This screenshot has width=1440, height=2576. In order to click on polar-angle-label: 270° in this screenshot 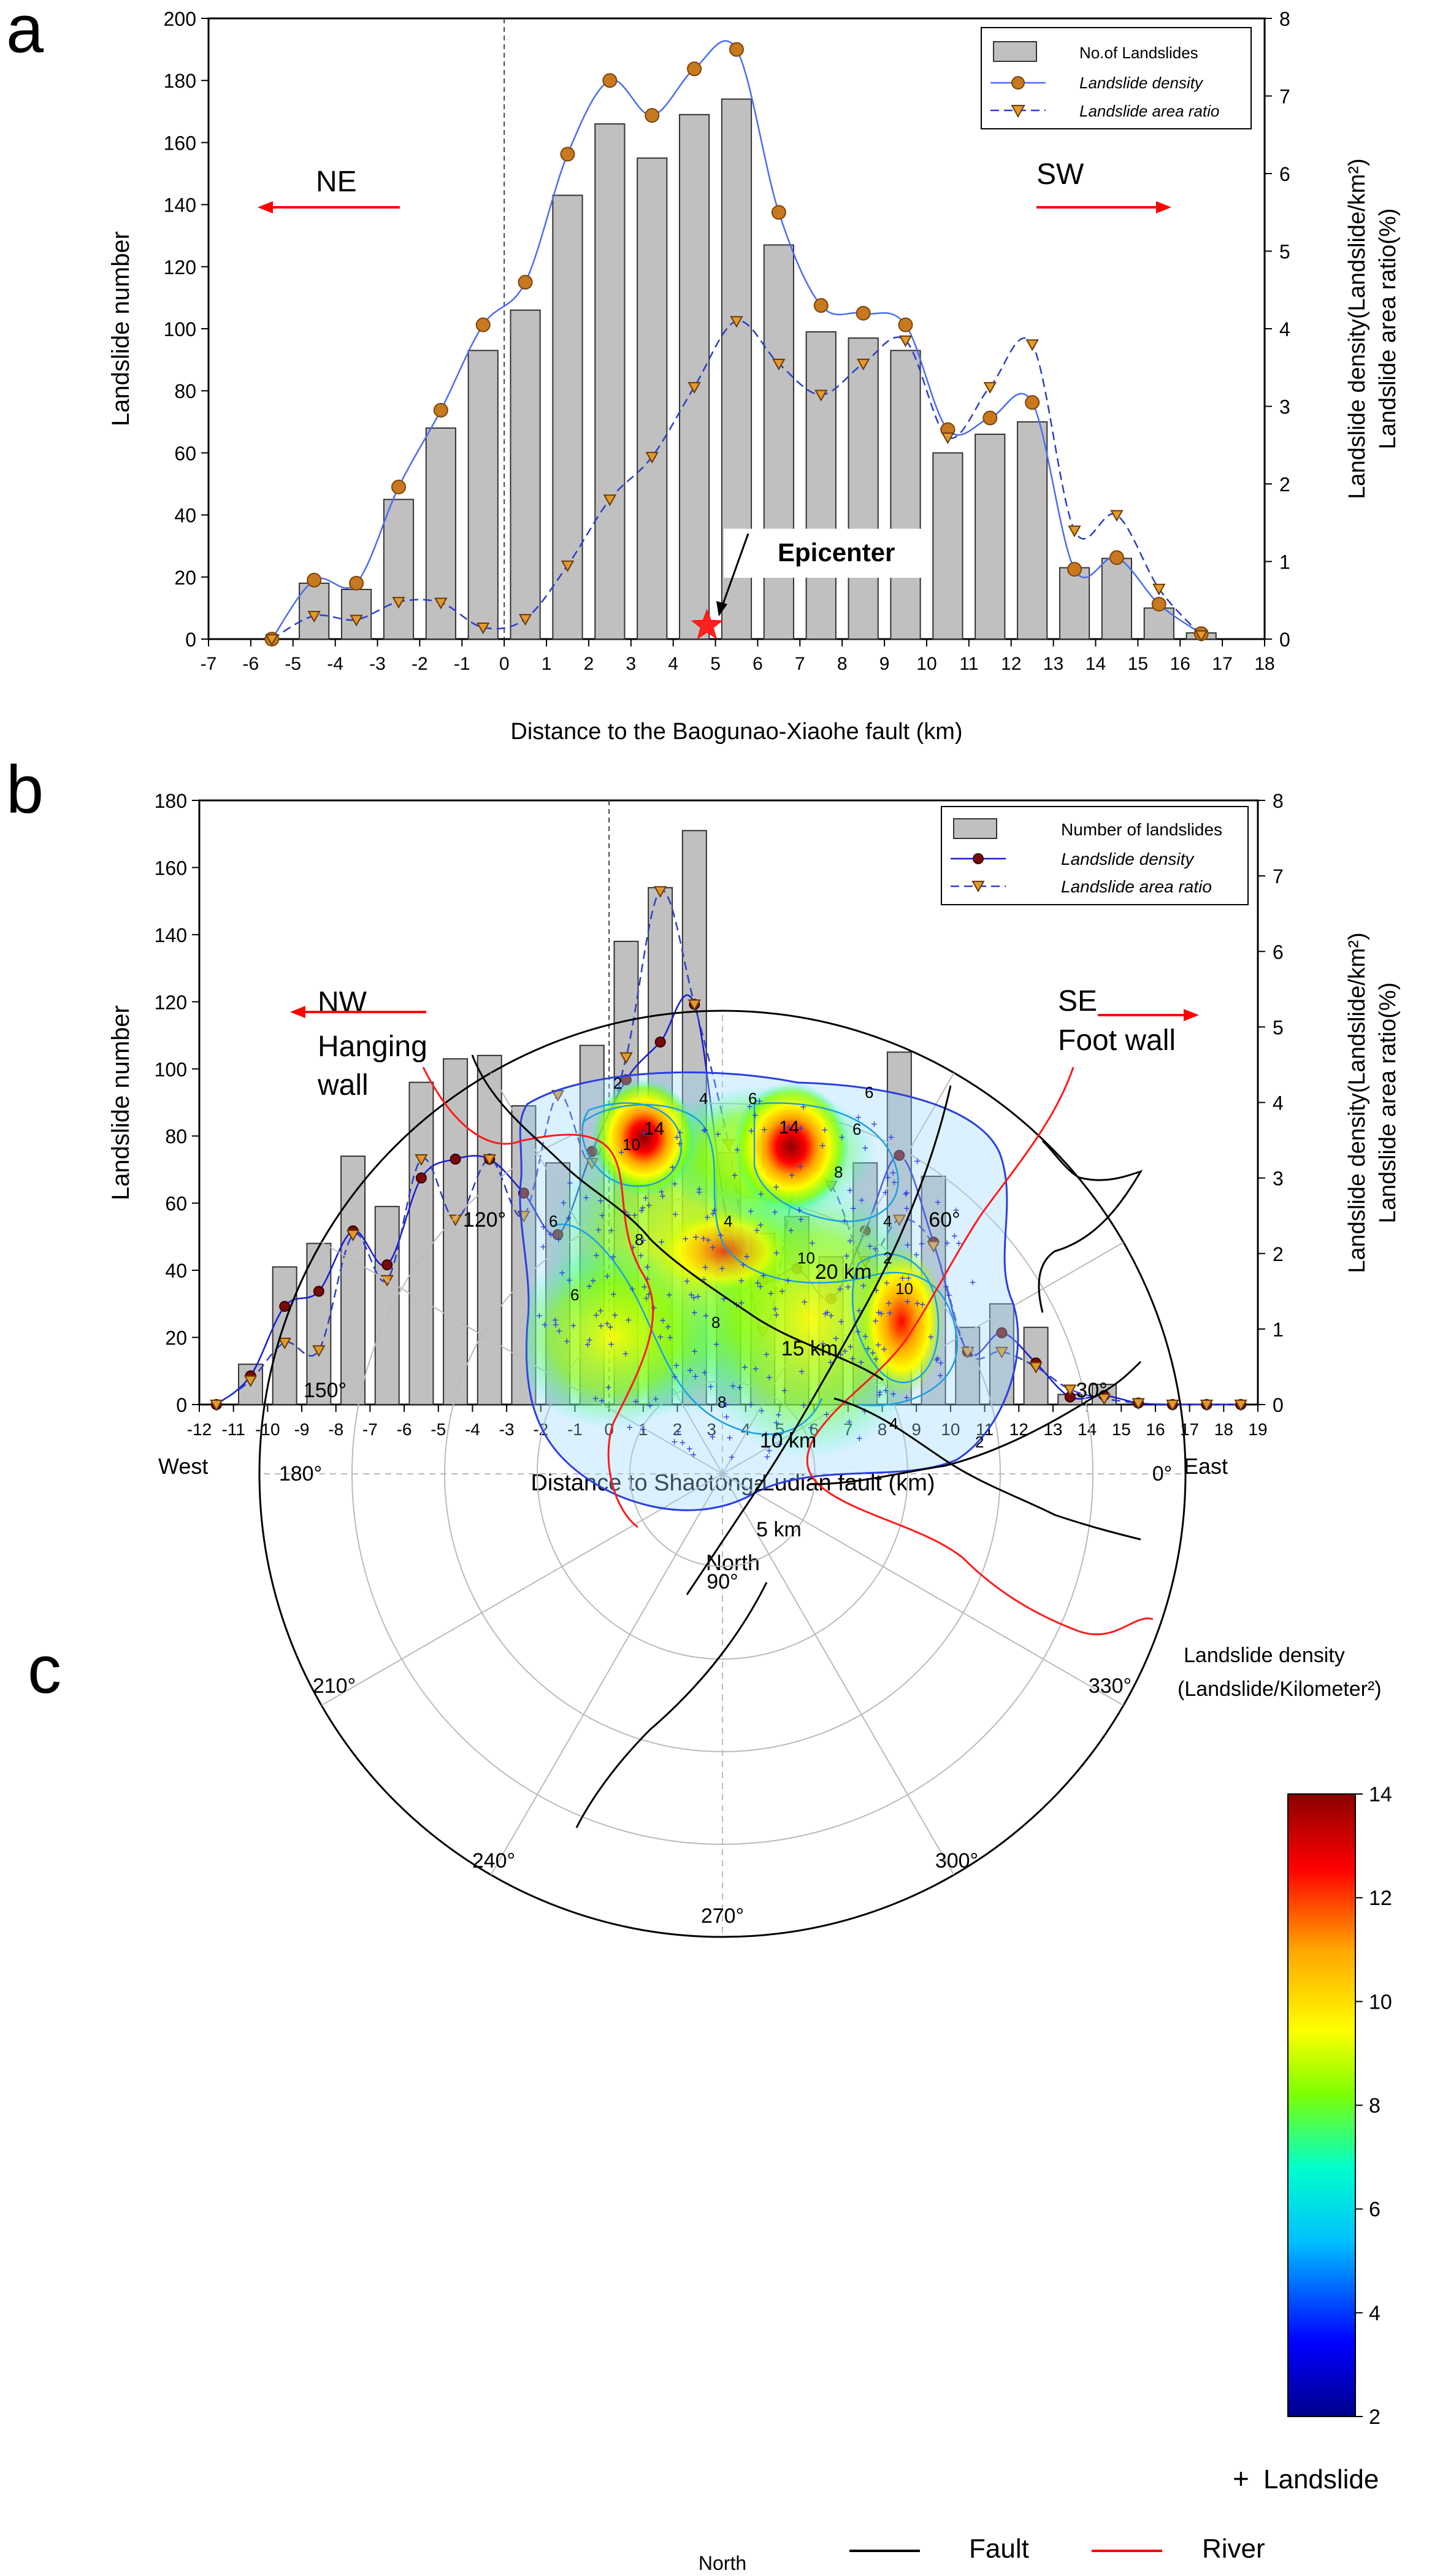, I will do `click(722, 1916)`.